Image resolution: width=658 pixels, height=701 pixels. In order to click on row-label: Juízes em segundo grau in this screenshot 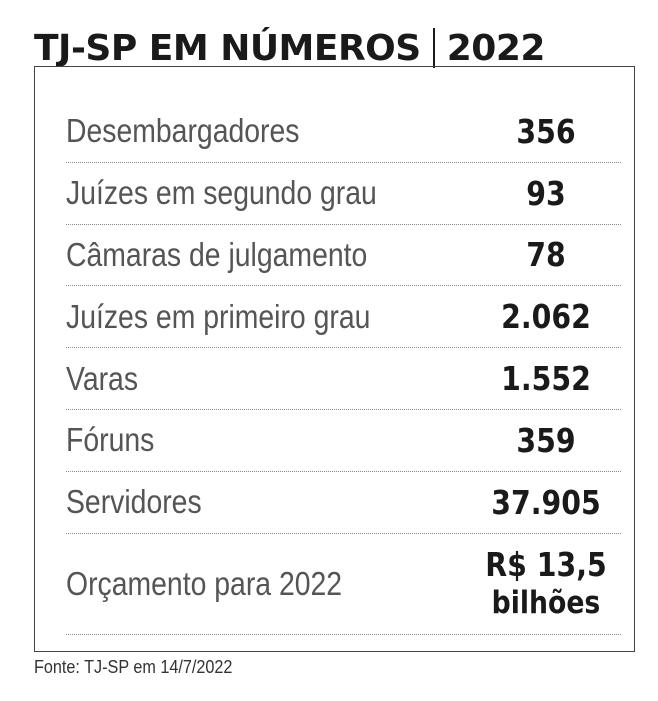, I will do `click(221, 193)`.